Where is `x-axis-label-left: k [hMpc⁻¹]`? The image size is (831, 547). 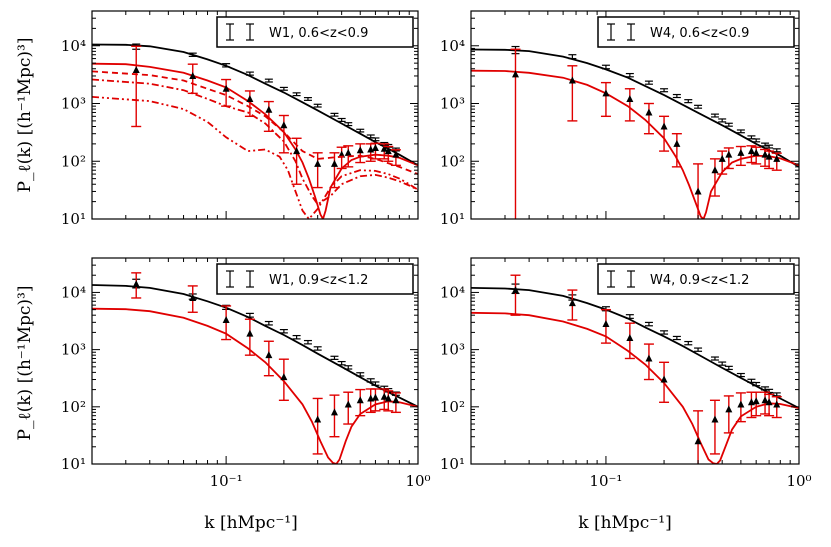 x-axis-label-left: k [hMpc⁻¹] is located at coordinates (251, 523).